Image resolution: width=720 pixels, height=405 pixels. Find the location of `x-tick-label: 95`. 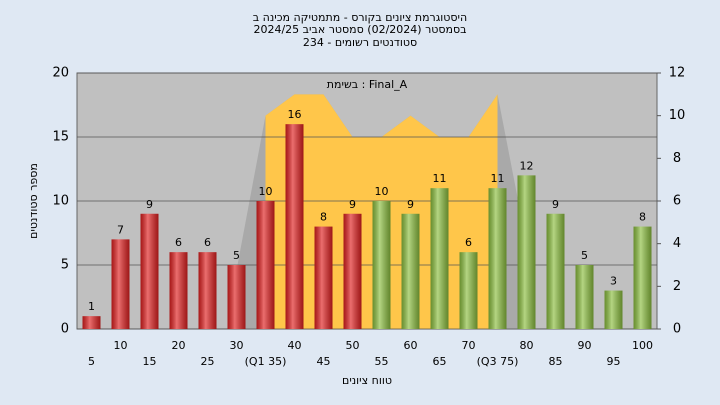

x-tick-label: 95 is located at coordinates (614, 361).